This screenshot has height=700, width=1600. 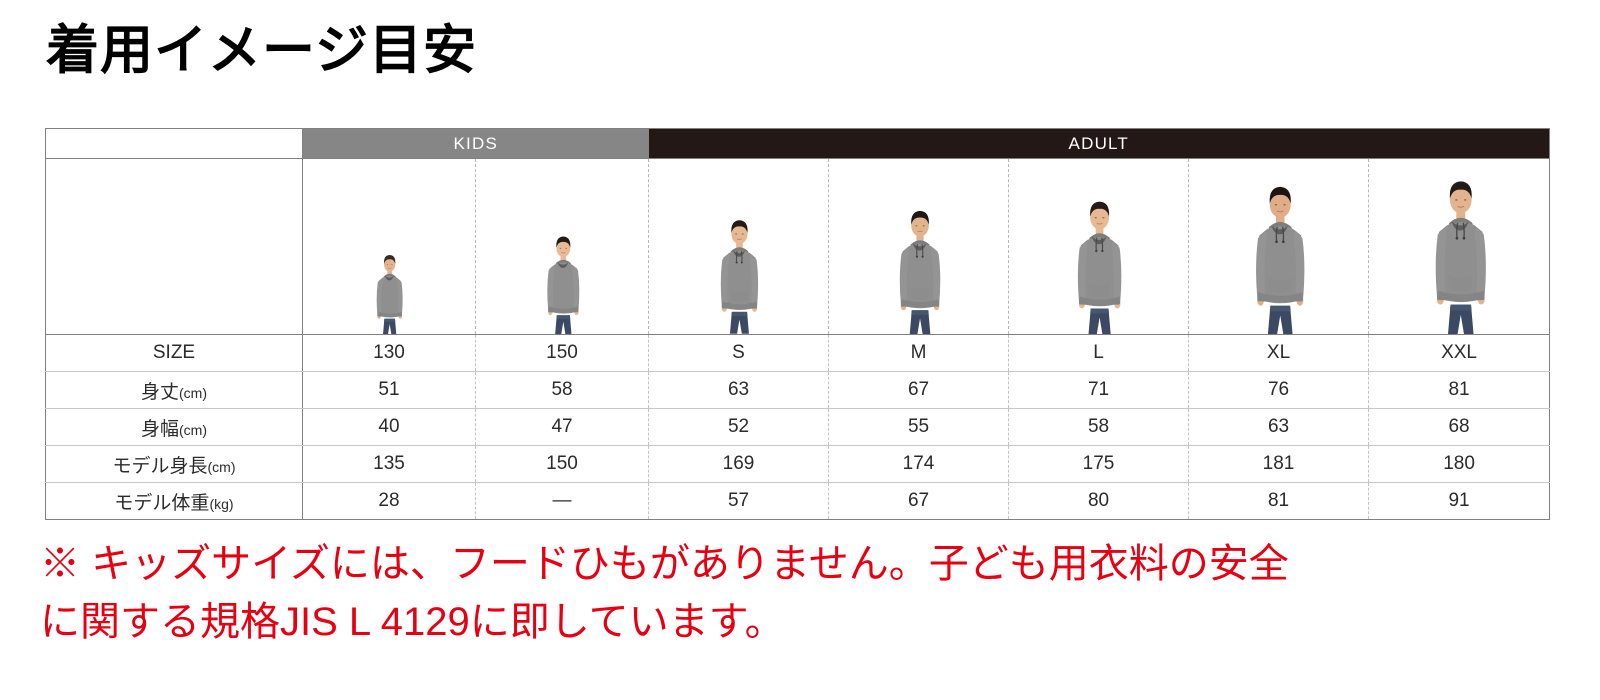 I want to click on row-label-body-length: 身丈(cm), so click(x=174, y=390).